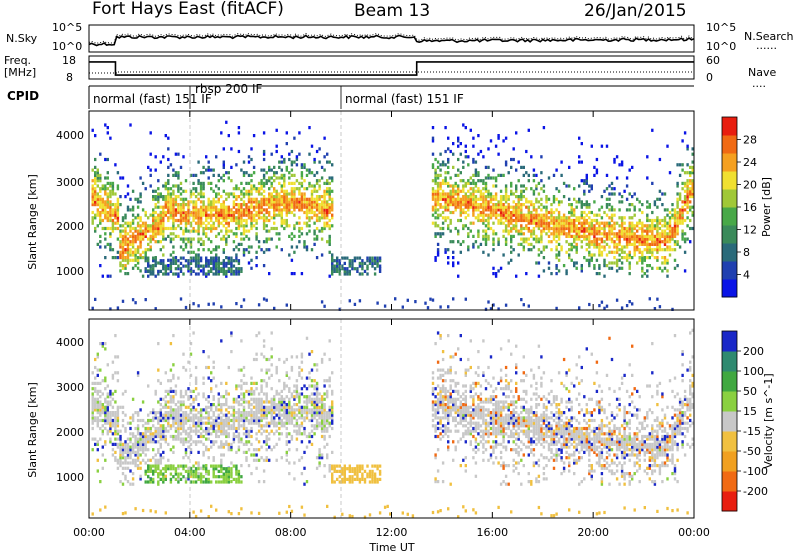  Describe the element at coordinates (713, 60) in the screenshot. I see `freq-right-tick-hi: 60` at that location.